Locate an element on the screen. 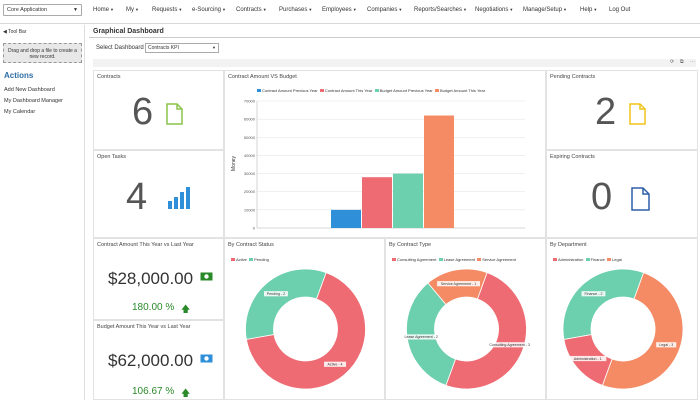  dashboard-select: Contracts KPI ▼ is located at coordinates (182, 48).